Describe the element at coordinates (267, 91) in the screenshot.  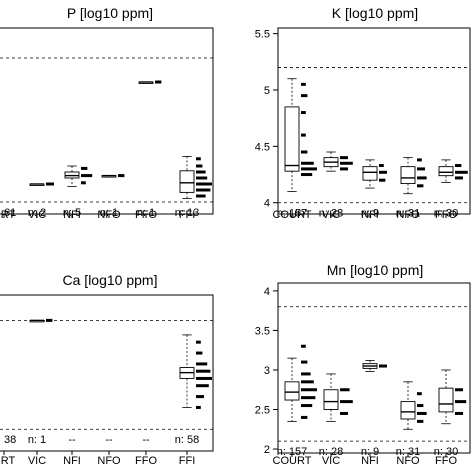
I see `y-tick-label: 5` at that location.